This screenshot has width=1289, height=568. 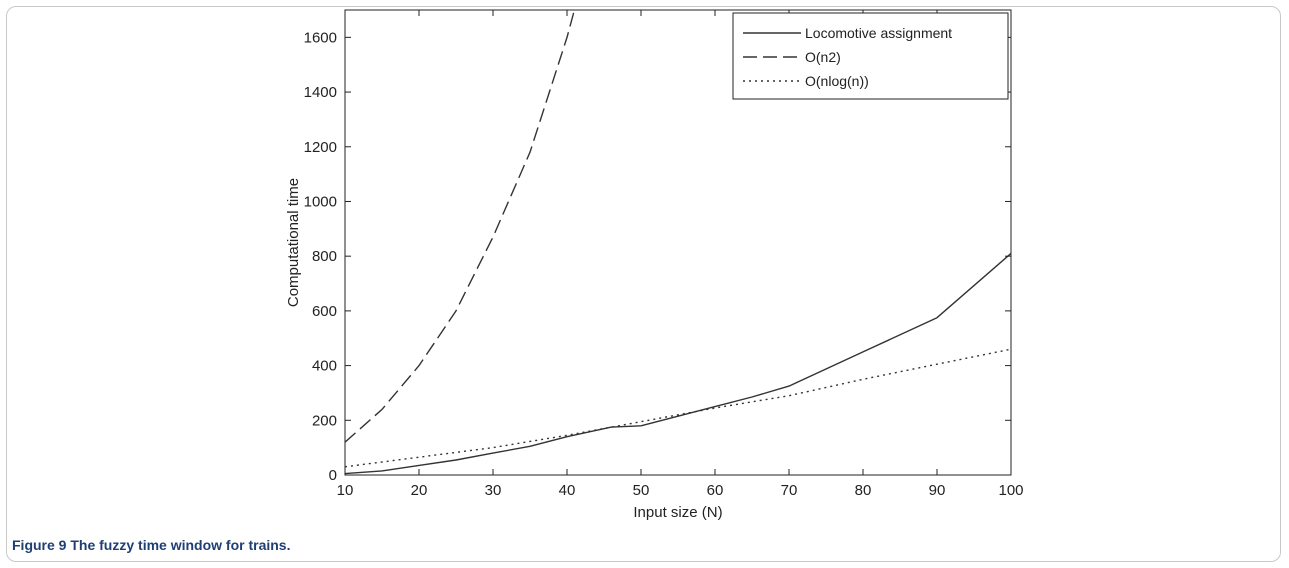 What do you see at coordinates (320, 37) in the screenshot?
I see `y-tick-label: 1600` at bounding box center [320, 37].